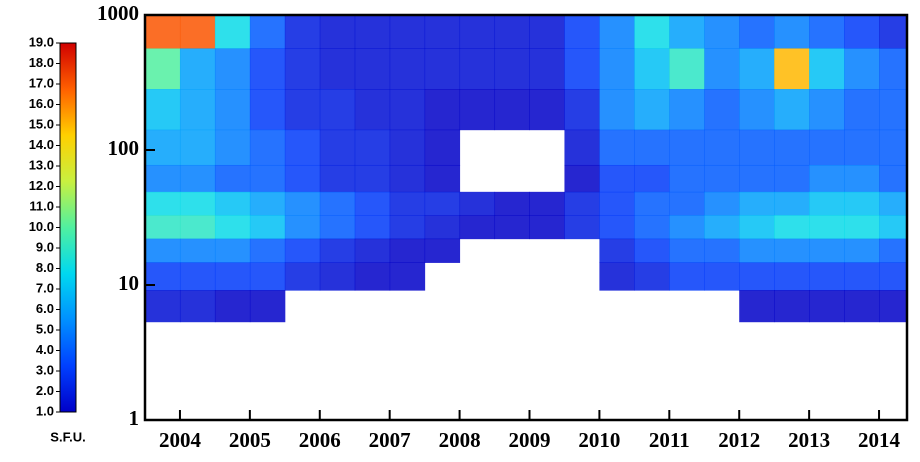  What do you see at coordinates (41, 226) in the screenshot?
I see `colorbar-tick-label: 10.0` at bounding box center [41, 226].